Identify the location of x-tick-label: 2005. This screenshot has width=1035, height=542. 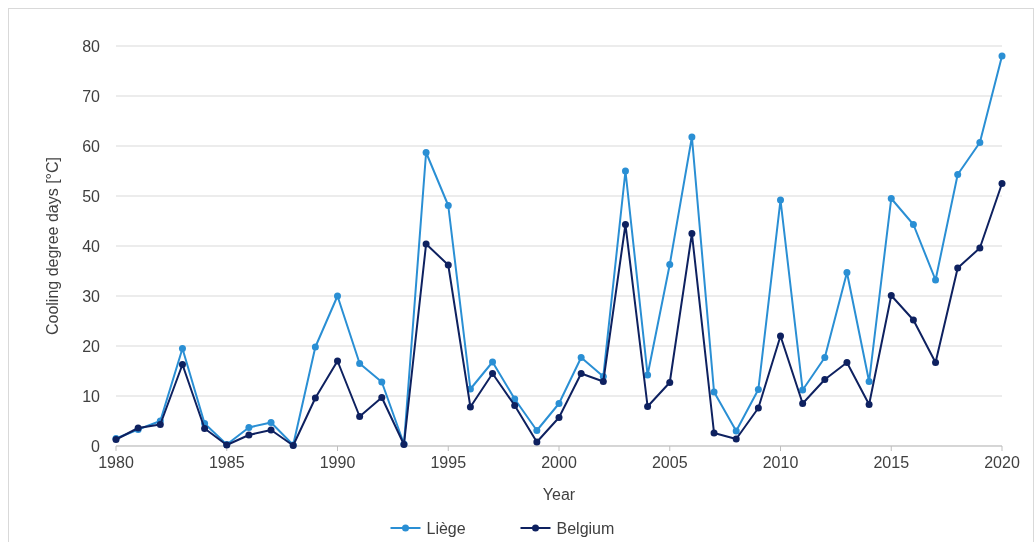
(669, 462).